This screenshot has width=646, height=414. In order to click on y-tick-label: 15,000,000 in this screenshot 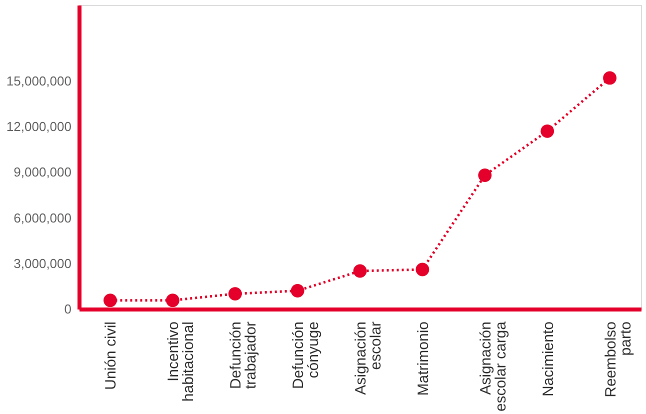, I will do `click(39, 81)`.